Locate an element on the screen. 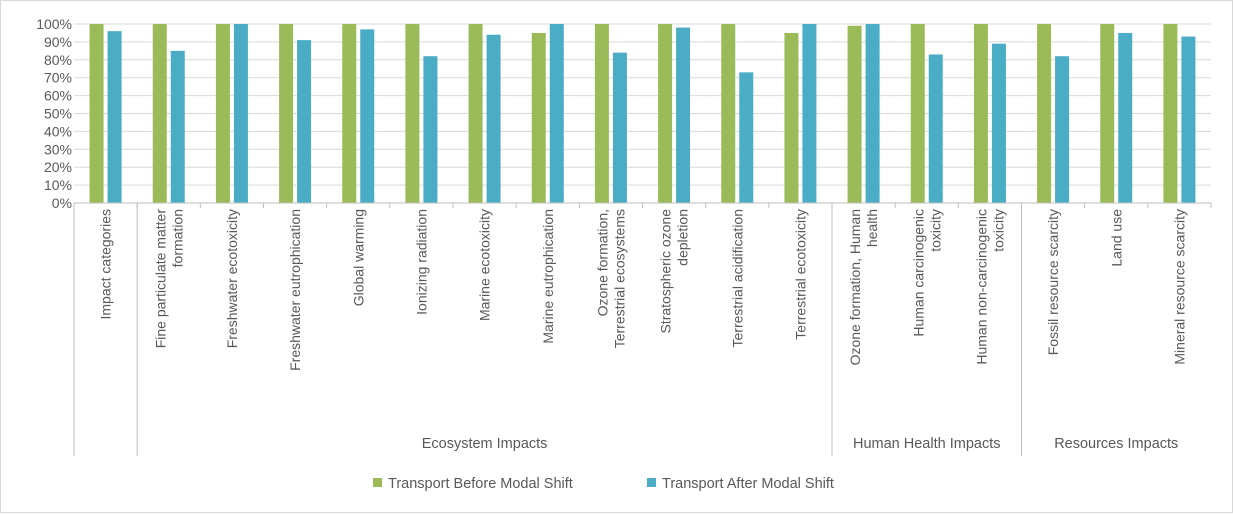 The image size is (1233, 514). category-label-line: Marine eutrophication is located at coordinates (548, 276).